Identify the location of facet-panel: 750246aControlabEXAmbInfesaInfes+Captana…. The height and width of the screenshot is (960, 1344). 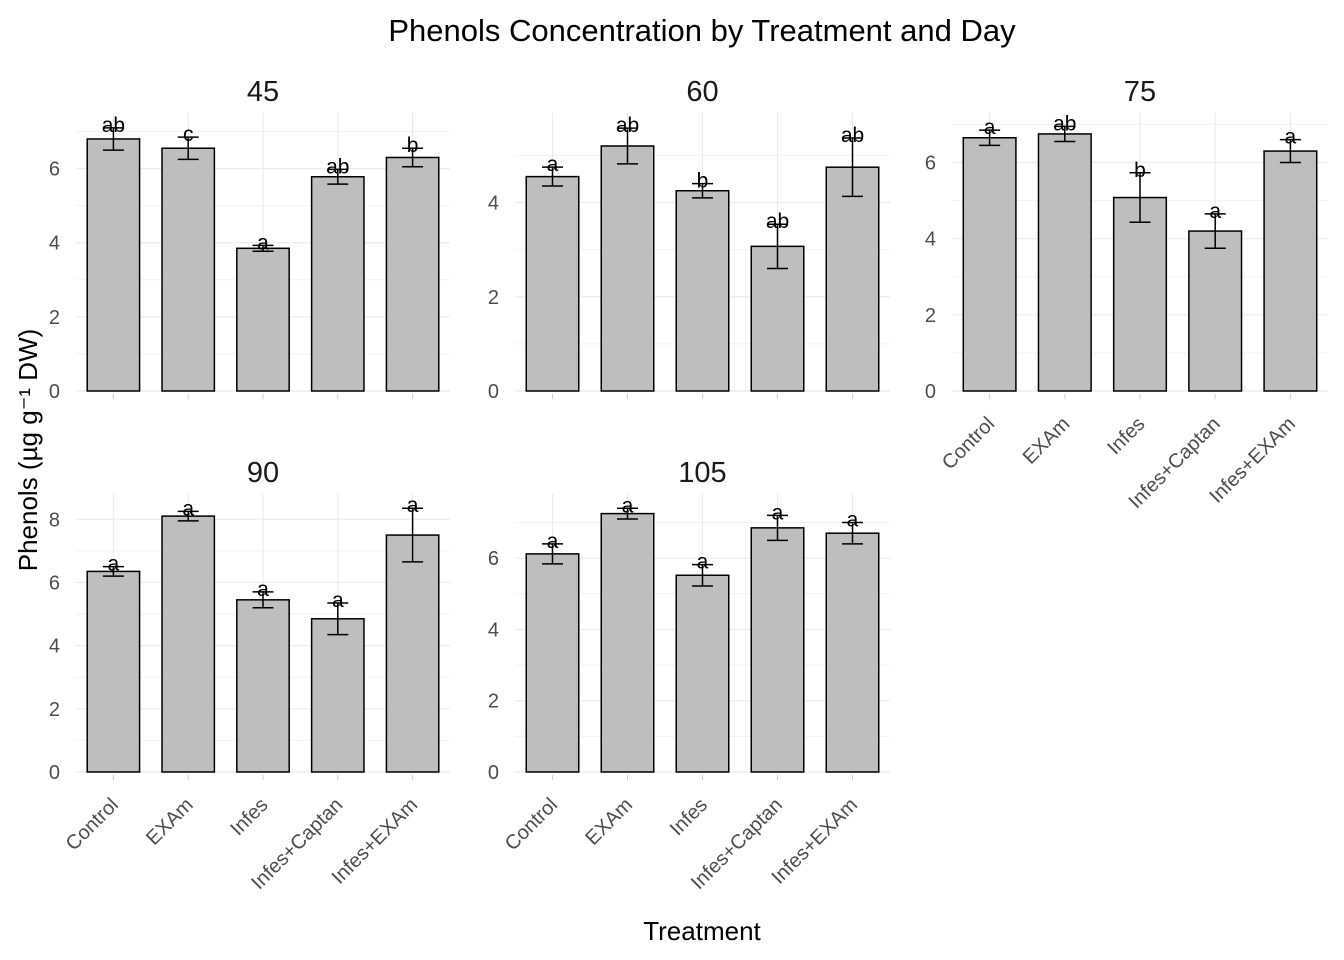
(1126, 294).